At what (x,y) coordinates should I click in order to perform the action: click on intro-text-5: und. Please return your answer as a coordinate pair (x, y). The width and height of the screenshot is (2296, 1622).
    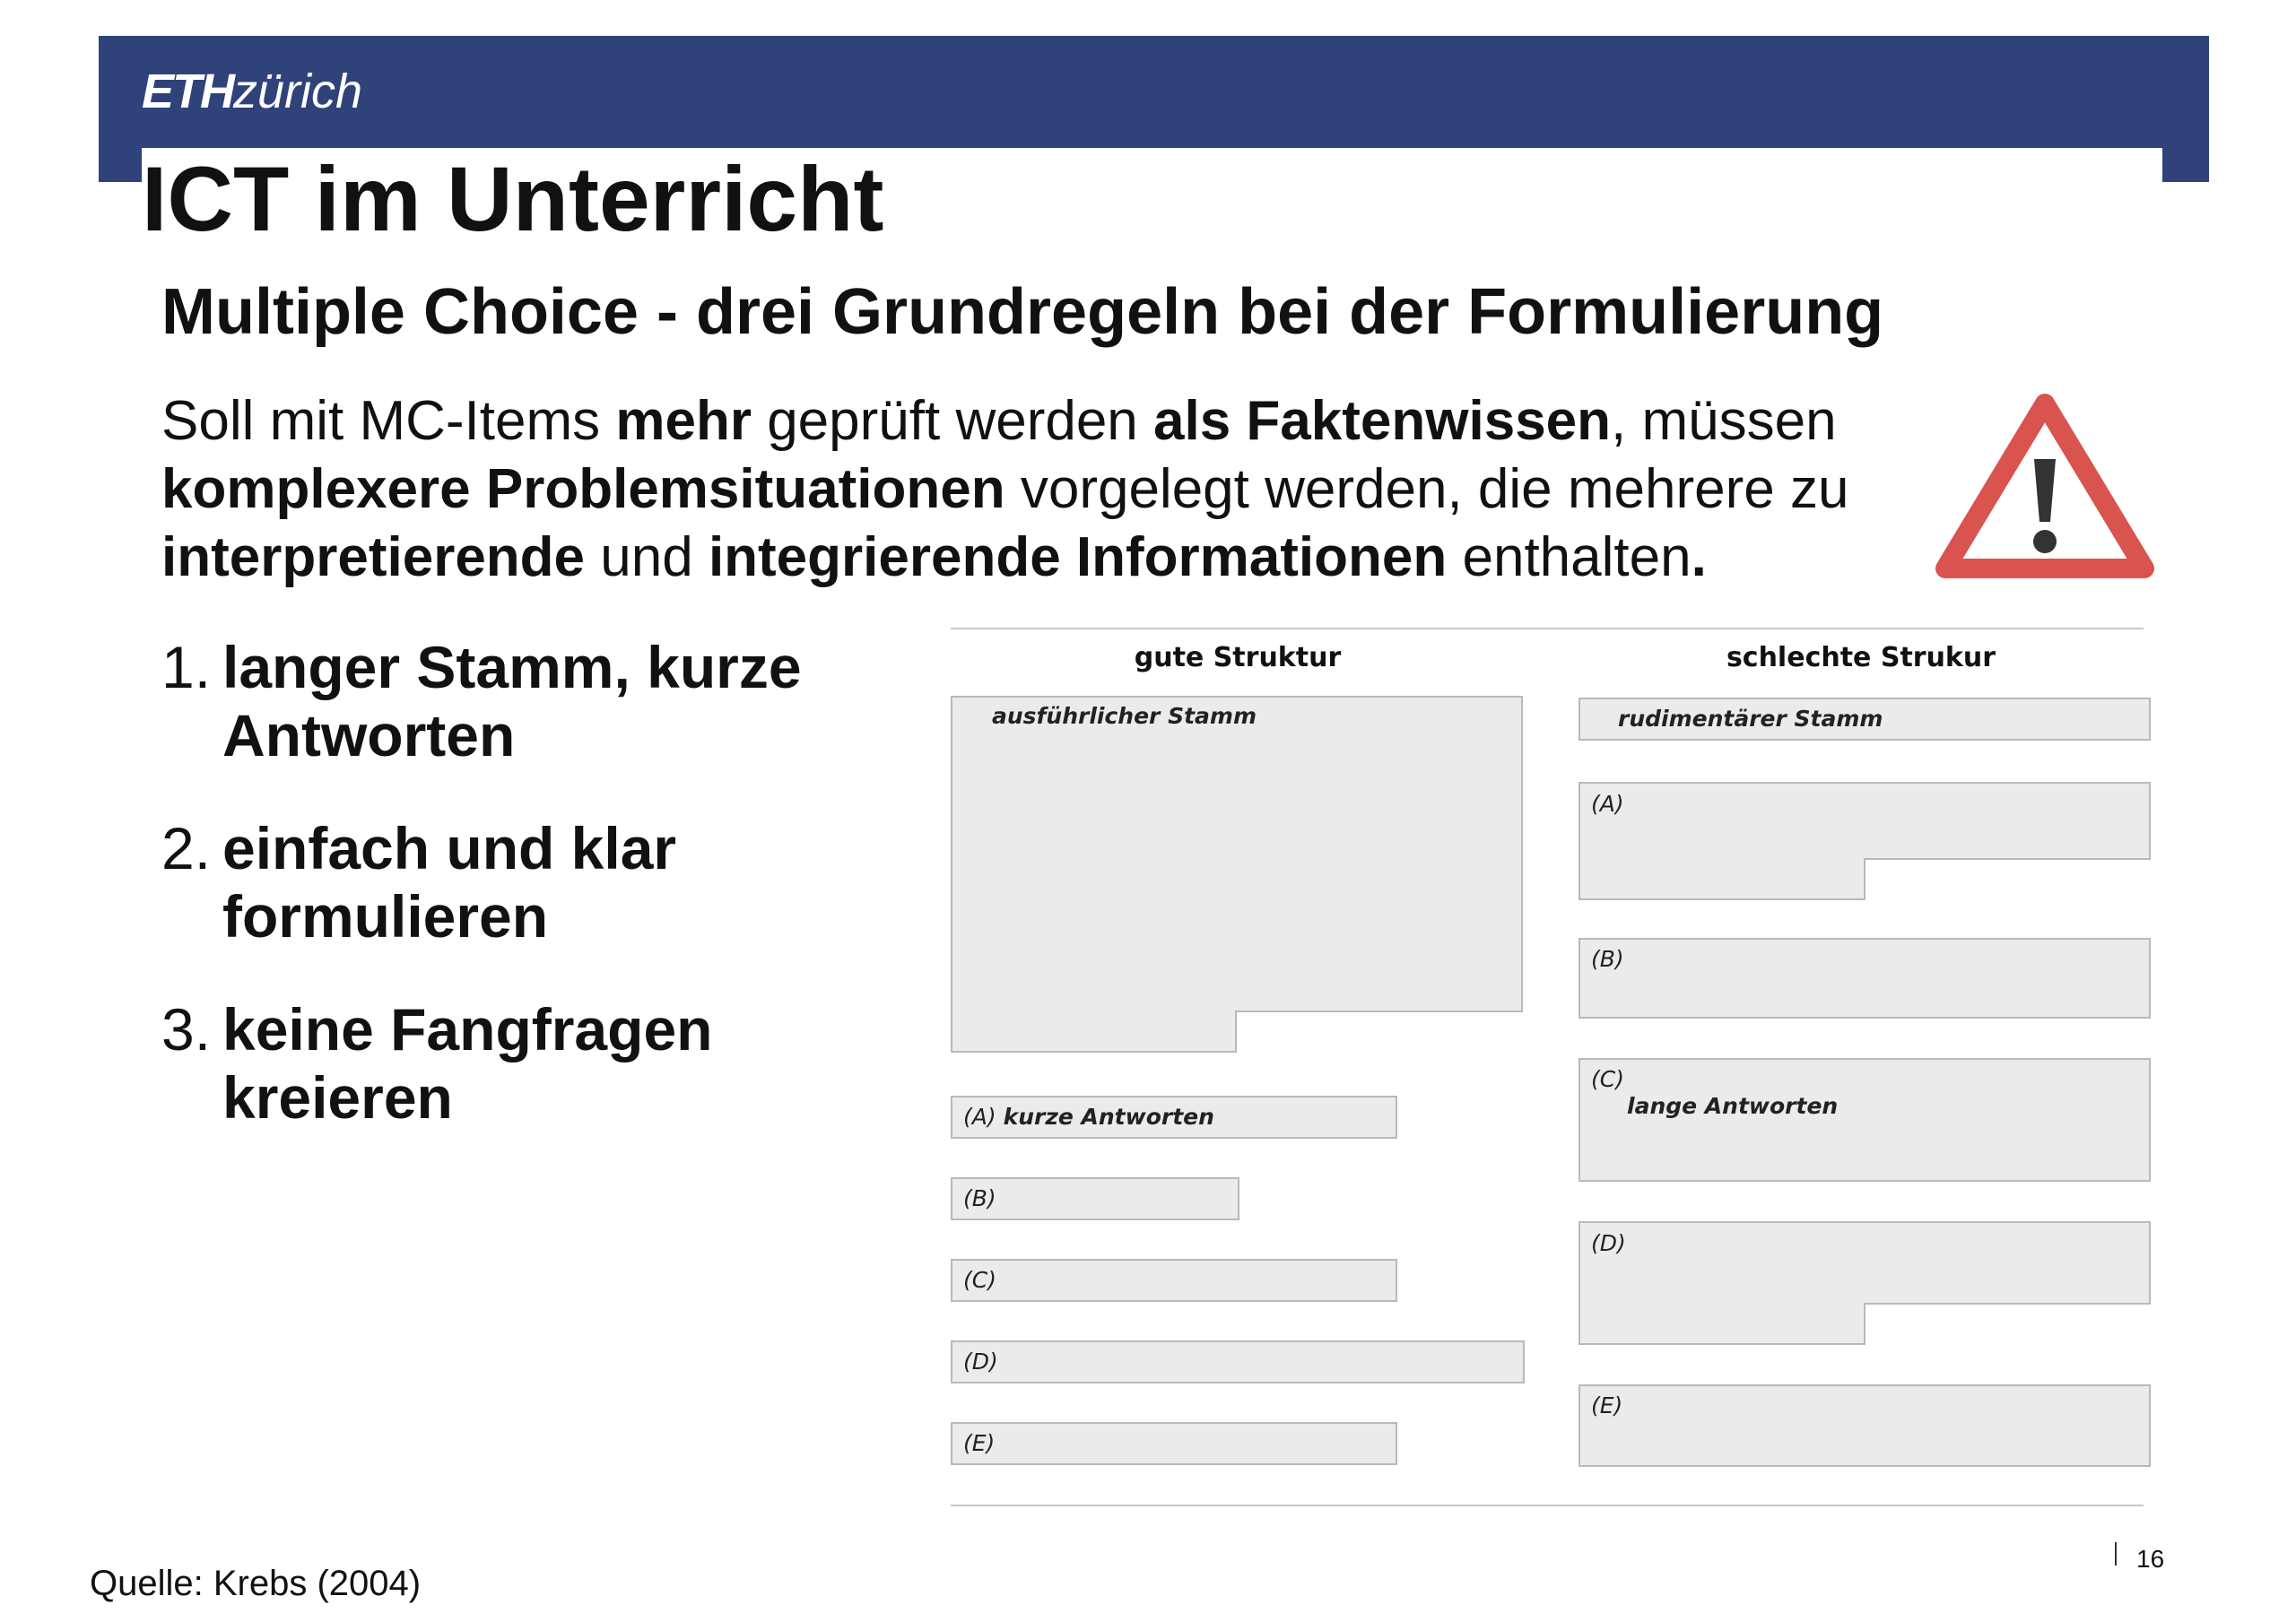
    Looking at the image, I should click on (647, 557).